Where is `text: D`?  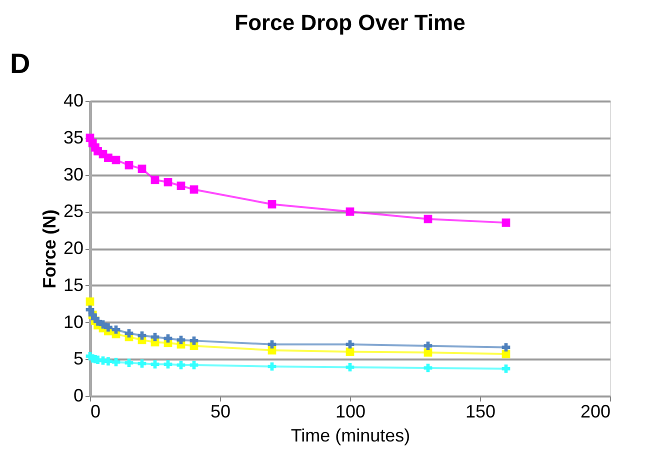 text: D is located at coordinates (20, 63).